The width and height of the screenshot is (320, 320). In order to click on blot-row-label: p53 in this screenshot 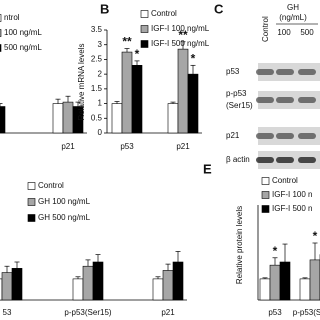, I will do `click(233, 71)`.